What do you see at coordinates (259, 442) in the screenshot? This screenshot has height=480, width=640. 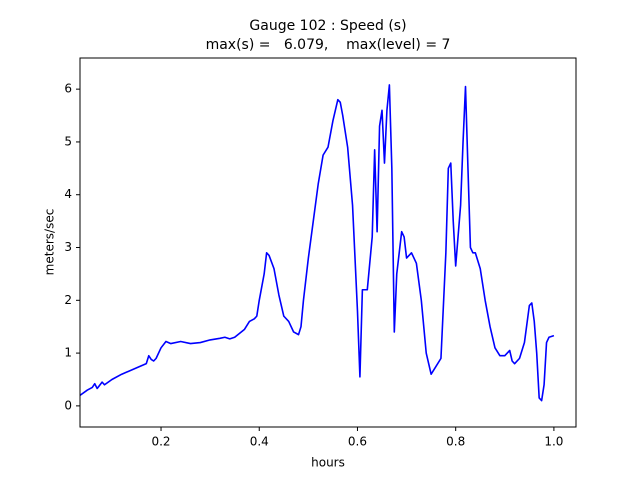 I see `x-tick-label: 0.4` at bounding box center [259, 442].